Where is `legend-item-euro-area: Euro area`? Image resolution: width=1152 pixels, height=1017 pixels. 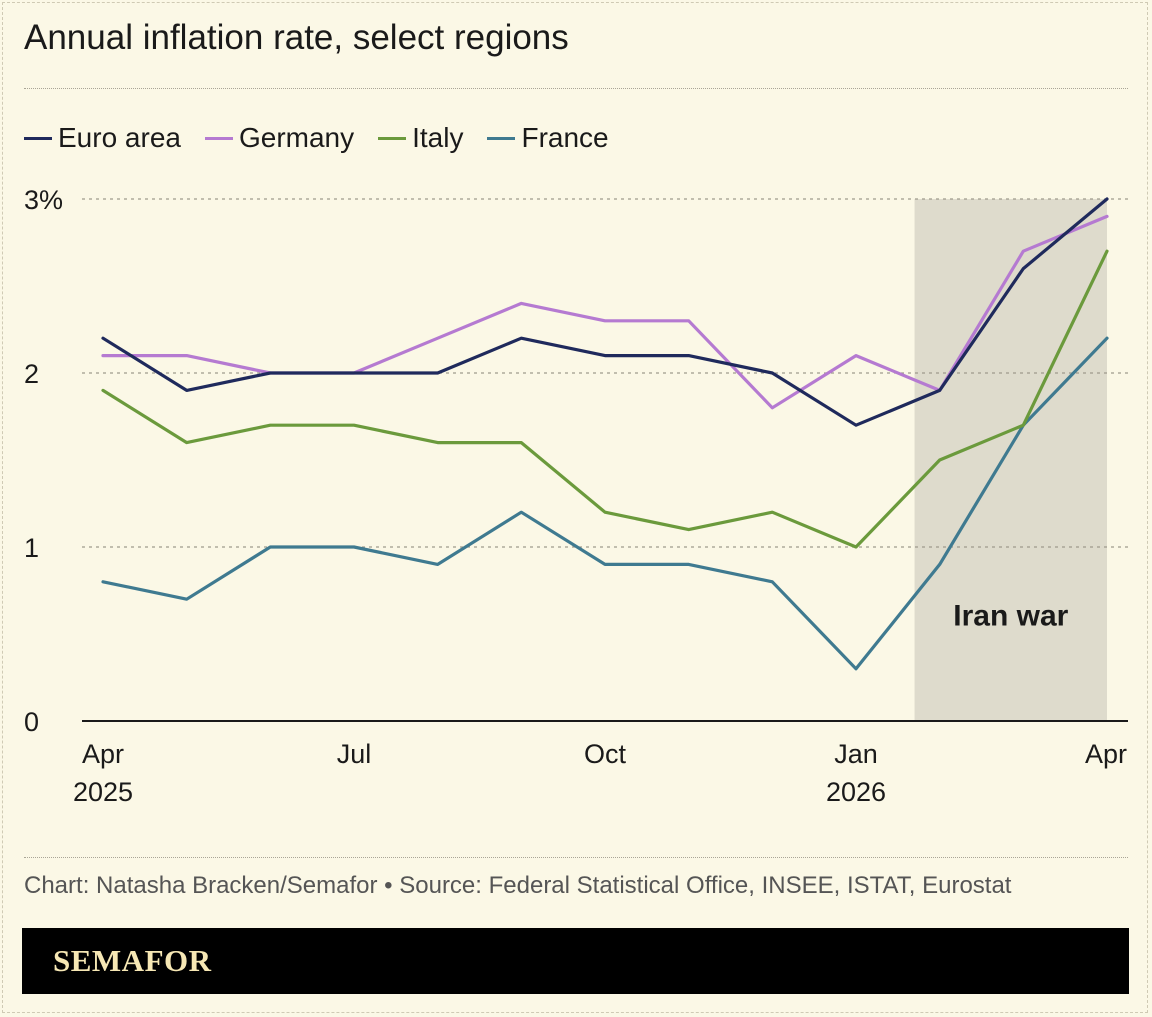 legend-item-euro-area: Euro area is located at coordinates (102, 138).